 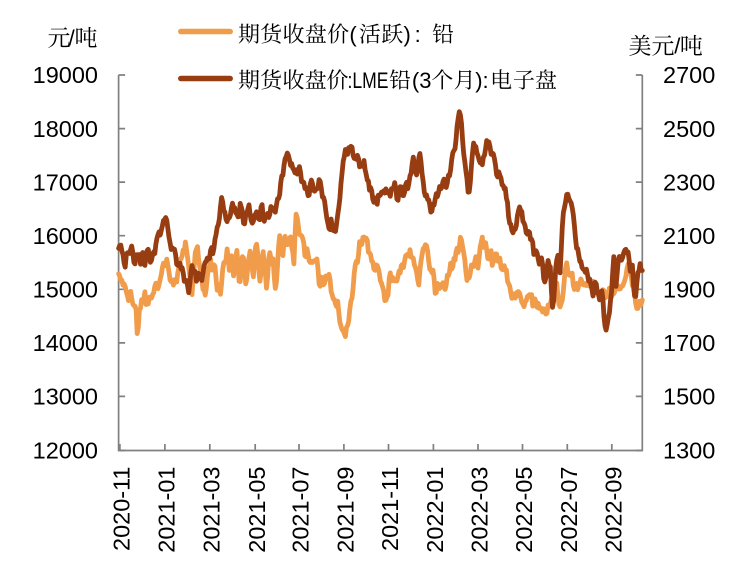 What do you see at coordinates (390, 509) in the screenshot?
I see `svg-text: 2021-11` at bounding box center [390, 509].